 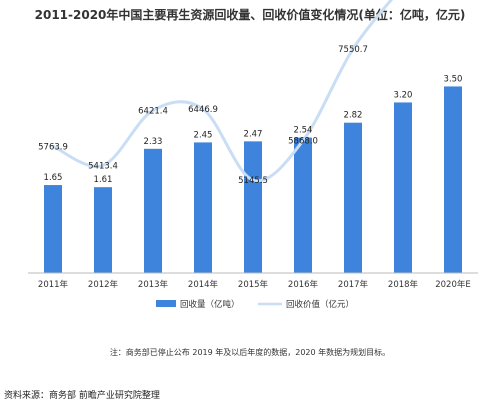 I want to click on bar-value-label: 1.61, so click(x=103, y=180).